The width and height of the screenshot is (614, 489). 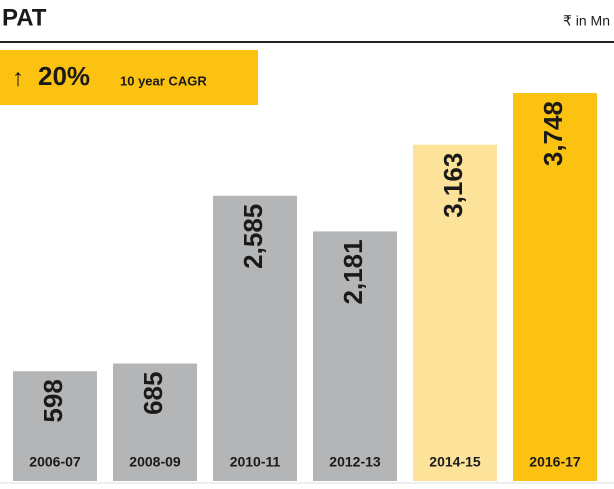 I want to click on cagr-text: 10 year CAGR, so click(x=163, y=80).